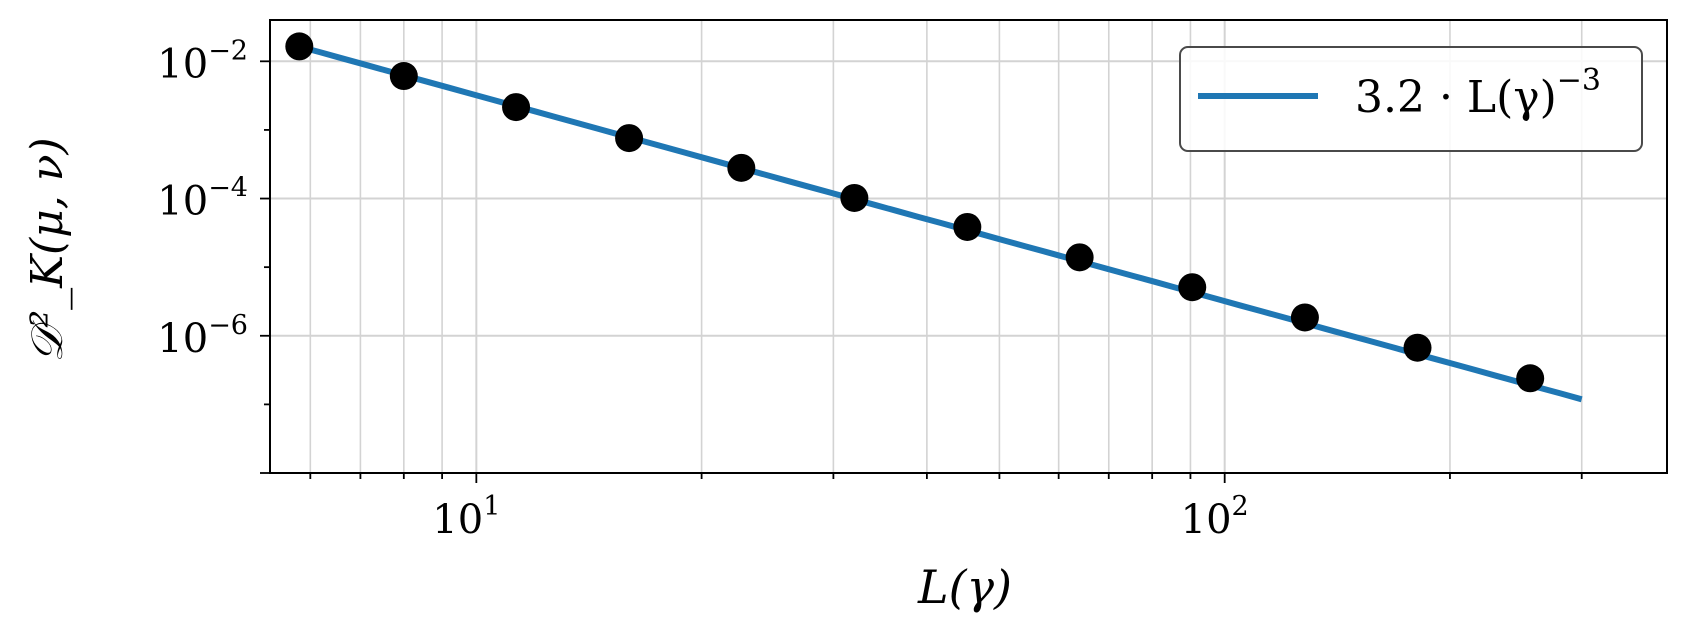 The image size is (1685, 629). What do you see at coordinates (202, 199) in the screenshot?
I see `y-tick-label: 10⁻⁴` at bounding box center [202, 199].